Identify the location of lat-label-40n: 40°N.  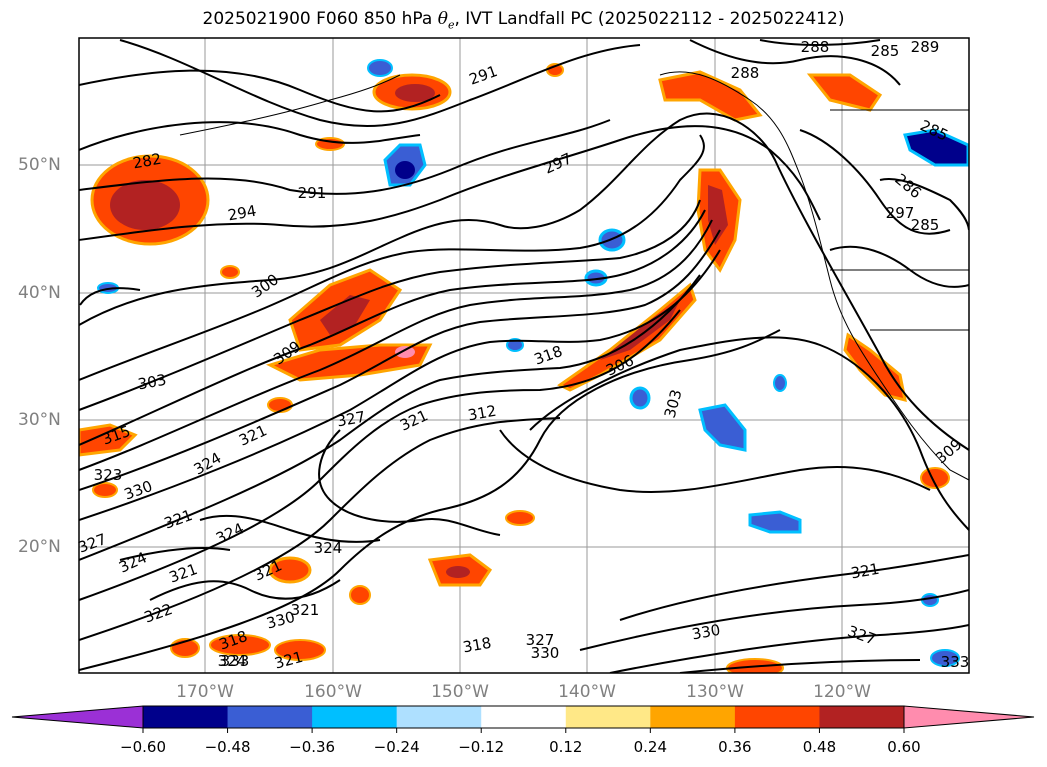
(39, 293).